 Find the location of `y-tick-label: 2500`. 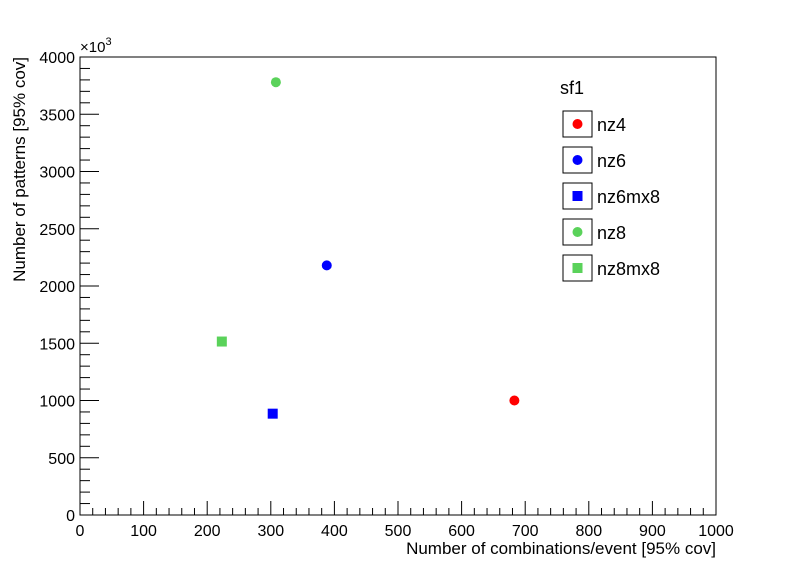

y-tick-label: 2500 is located at coordinates (57, 230).